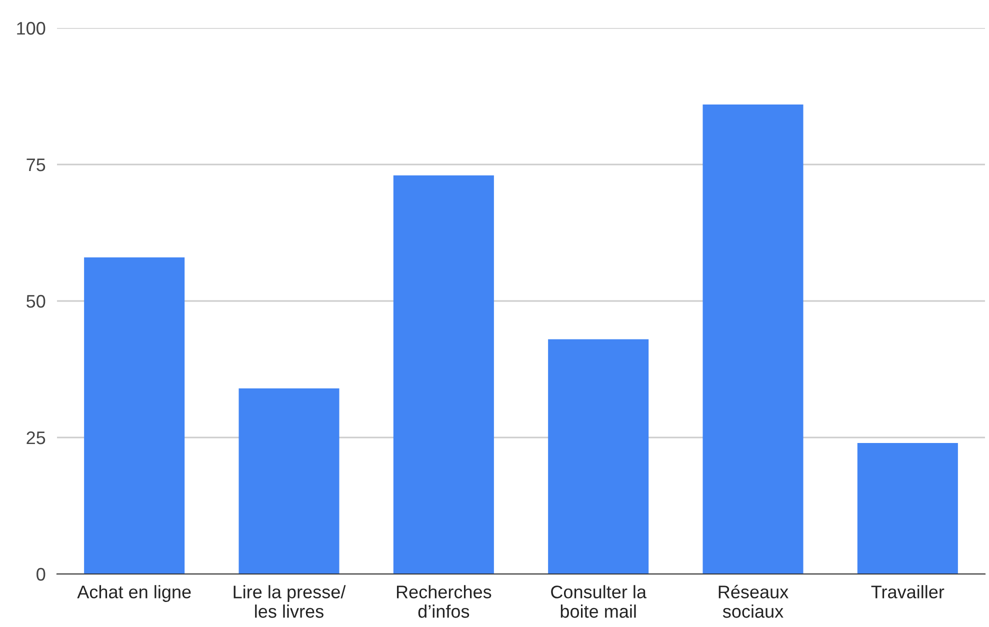  I want to click on x-tick-label: Achat en ligne, so click(134, 593).